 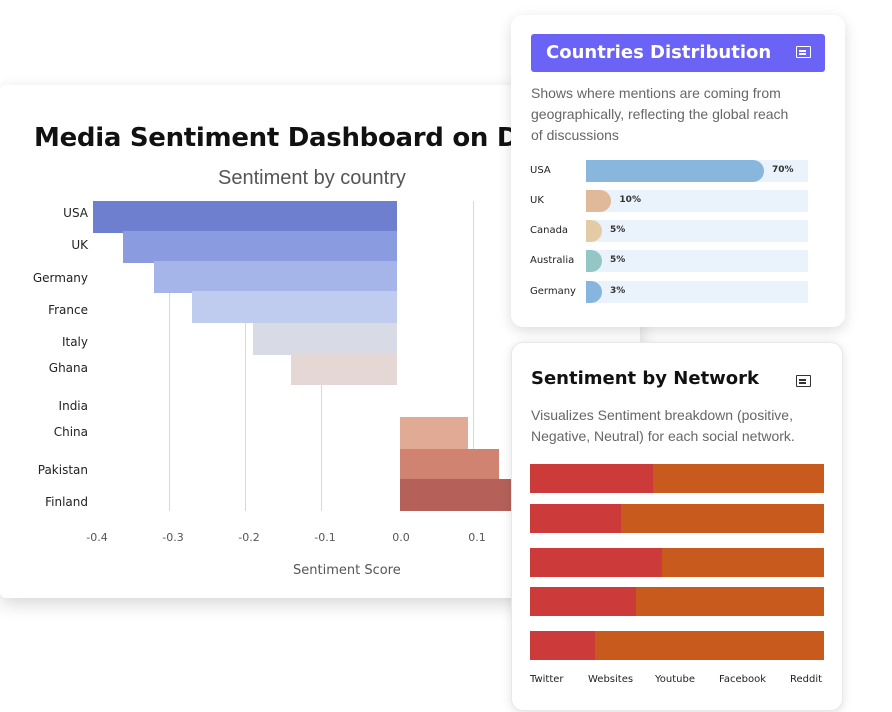 I want to click on description-line: of discussions, so click(x=575, y=135).